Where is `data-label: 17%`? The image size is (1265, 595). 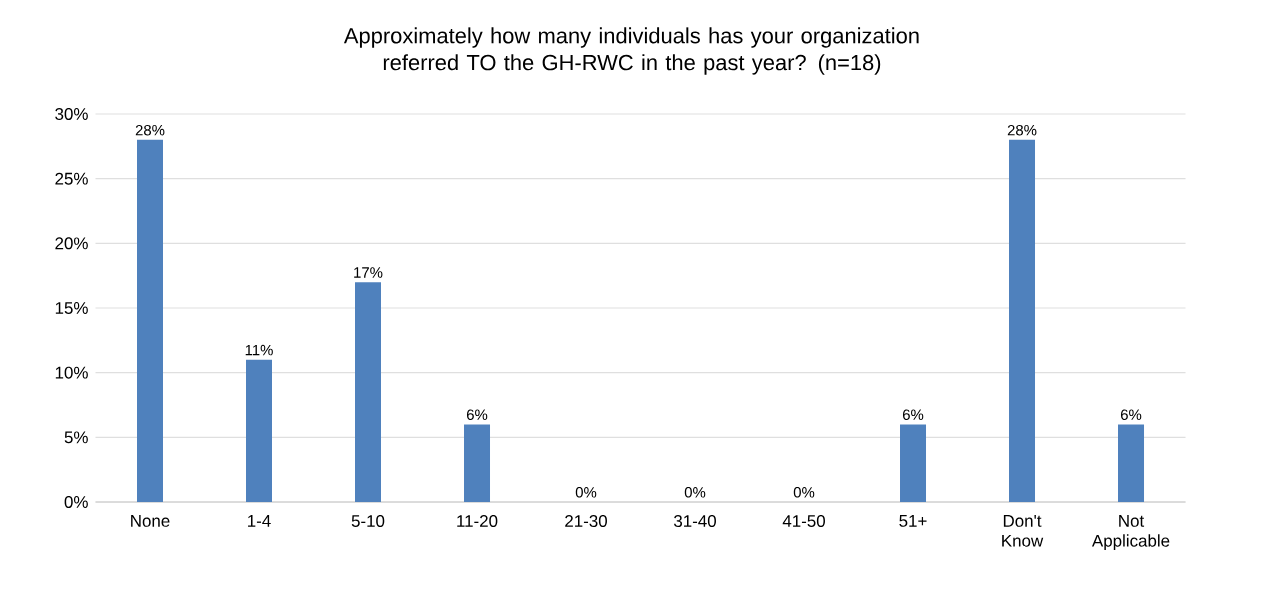 data-label: 17% is located at coordinates (368, 272).